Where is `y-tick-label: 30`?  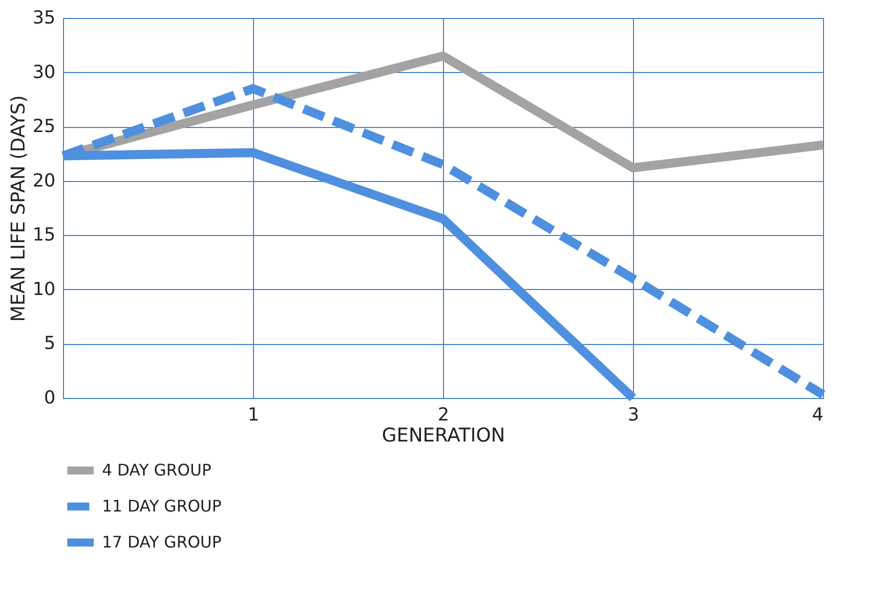 y-tick-label: 30 is located at coordinates (44, 72).